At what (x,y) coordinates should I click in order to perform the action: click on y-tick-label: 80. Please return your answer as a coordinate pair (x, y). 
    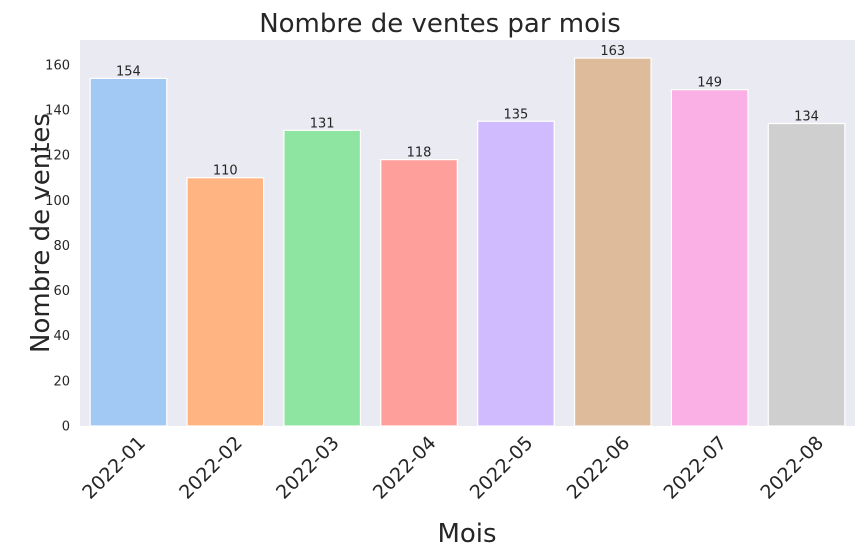
    Looking at the image, I should click on (61, 246).